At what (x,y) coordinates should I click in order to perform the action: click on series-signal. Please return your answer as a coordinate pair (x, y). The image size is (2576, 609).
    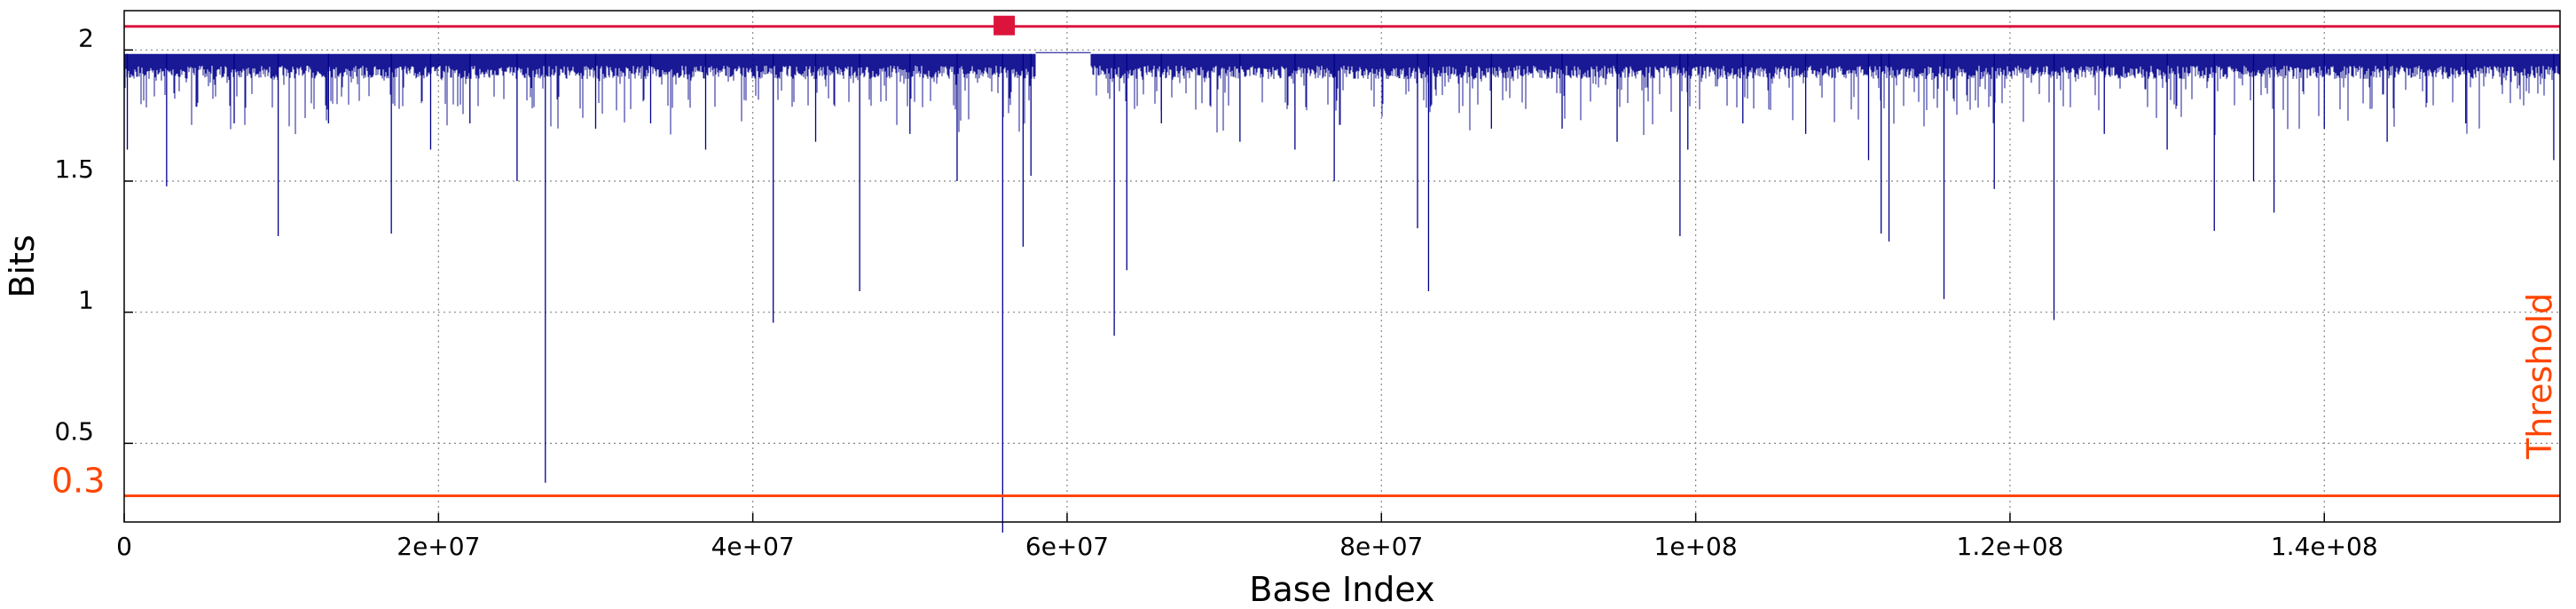
    Looking at the image, I should click on (1342, 94).